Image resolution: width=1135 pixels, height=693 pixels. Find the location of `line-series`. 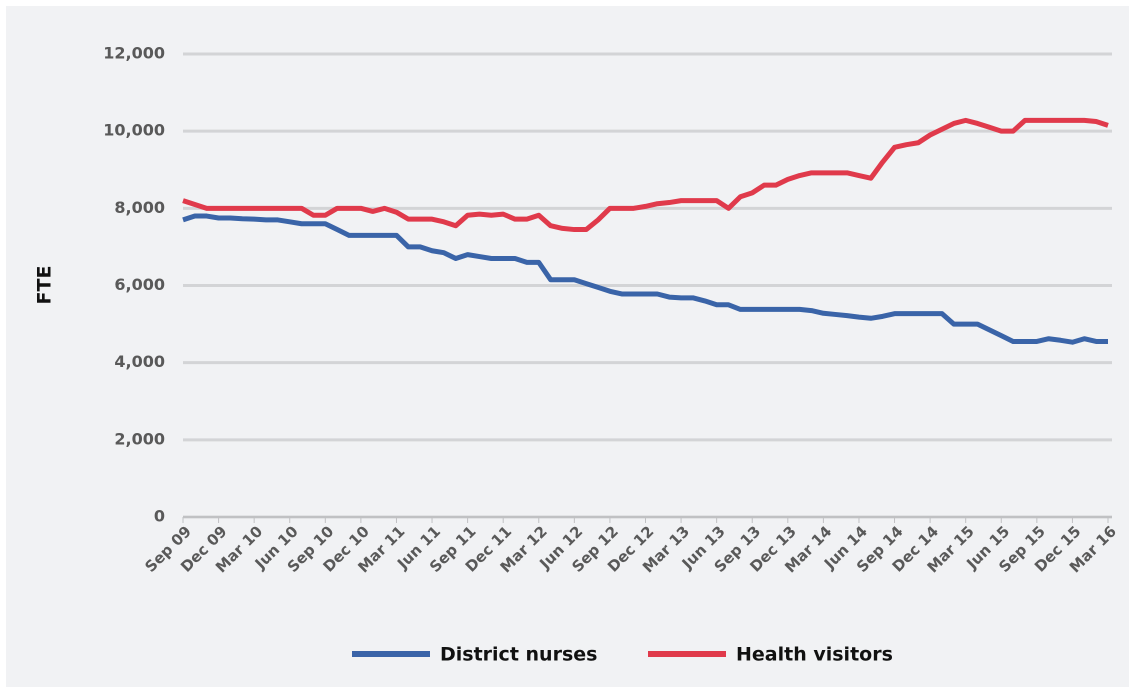

line-series is located at coordinates (645, 175).